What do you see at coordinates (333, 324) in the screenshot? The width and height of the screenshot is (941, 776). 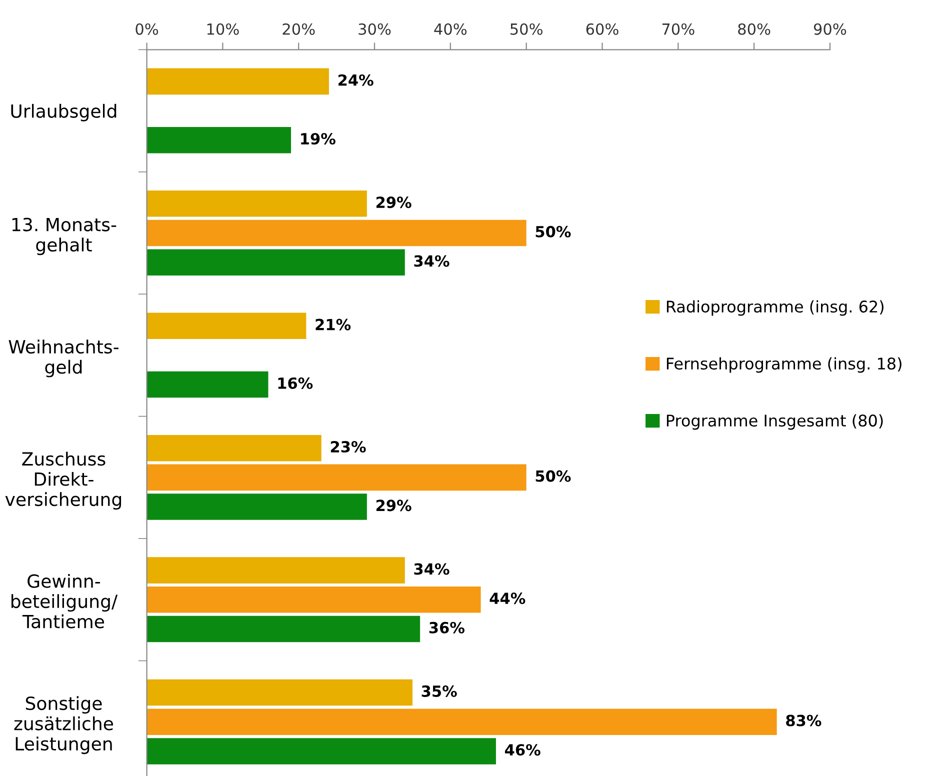 I see `data-label: 21%` at bounding box center [333, 324].